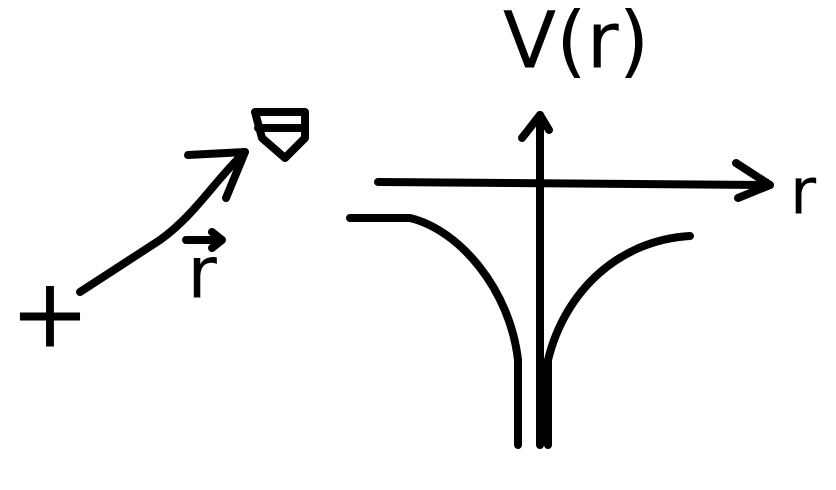 This screenshot has width=836, height=490. Describe the element at coordinates (202, 273) in the screenshot. I see `vector-label: r` at that location.